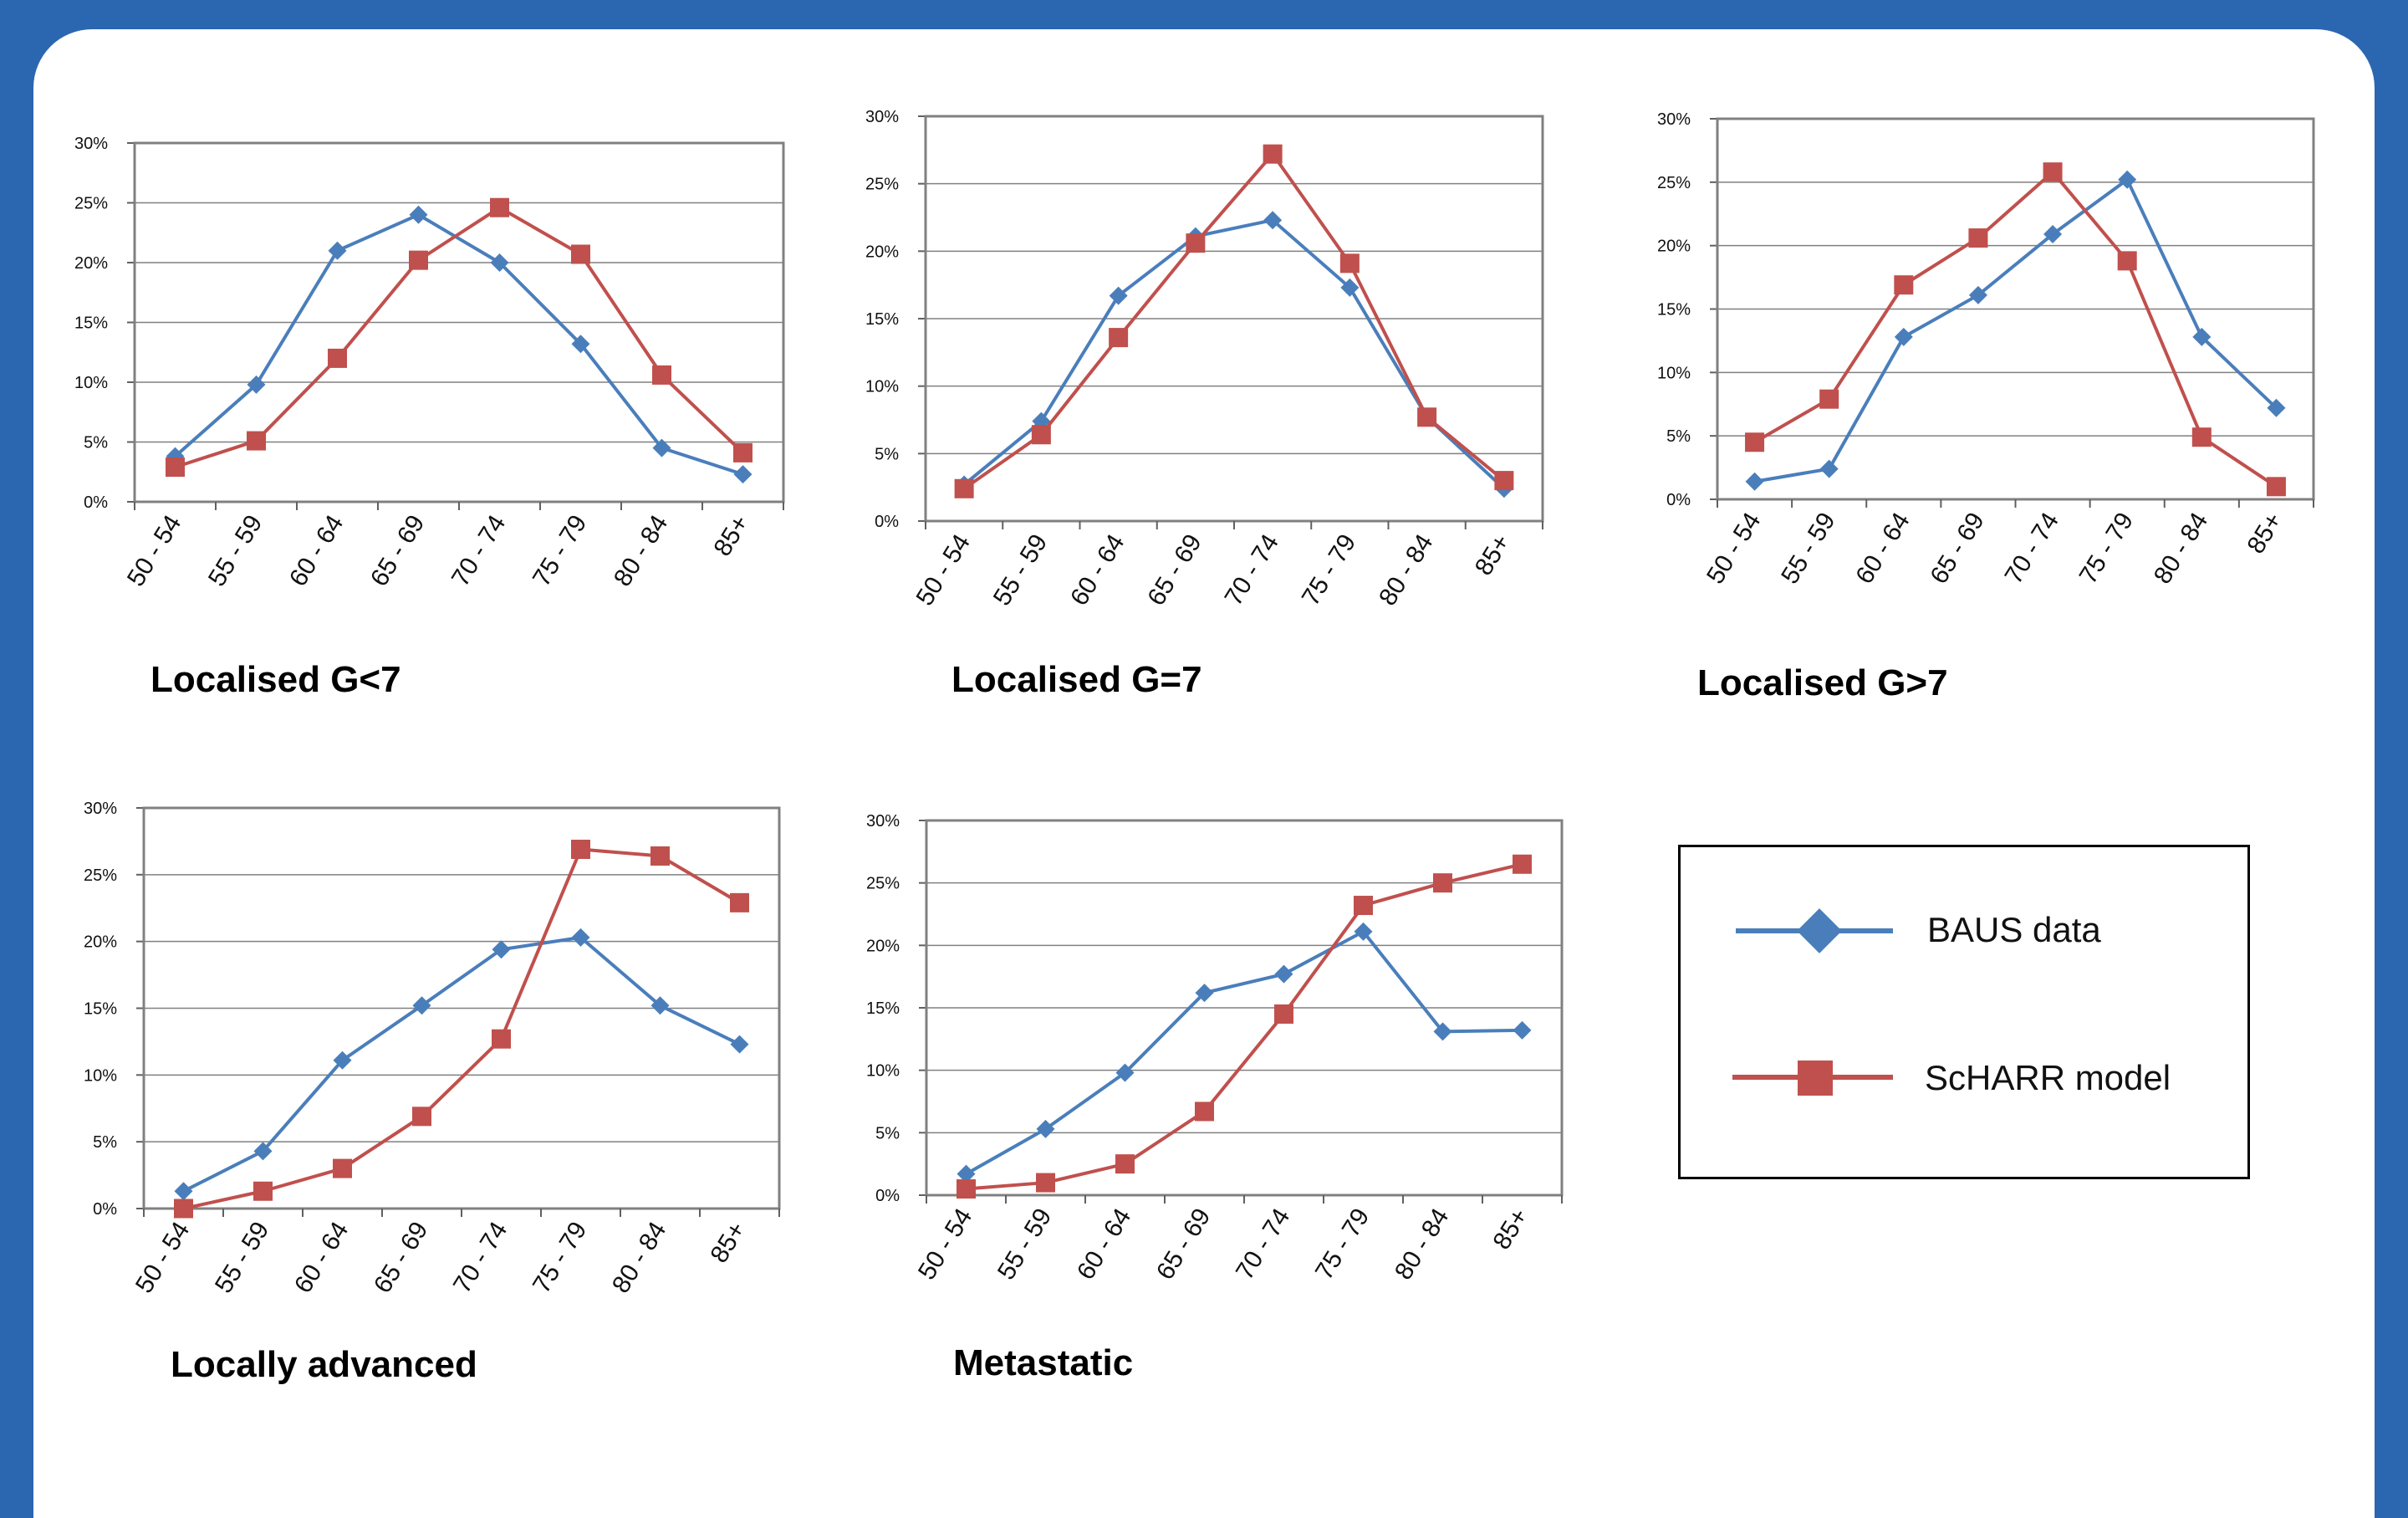 This screenshot has height=1518, width=2408. Describe the element at coordinates (1822, 682) in the screenshot. I see `chart-title: Localised G>7` at that location.